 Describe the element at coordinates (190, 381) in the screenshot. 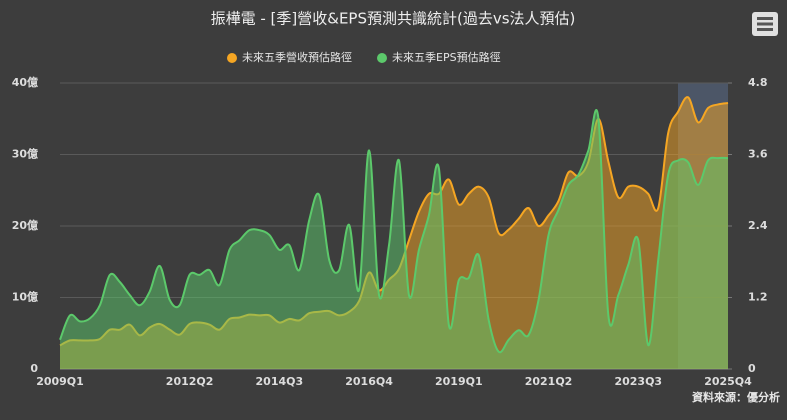

I see `x-tick-label: 2012Q2` at that location.